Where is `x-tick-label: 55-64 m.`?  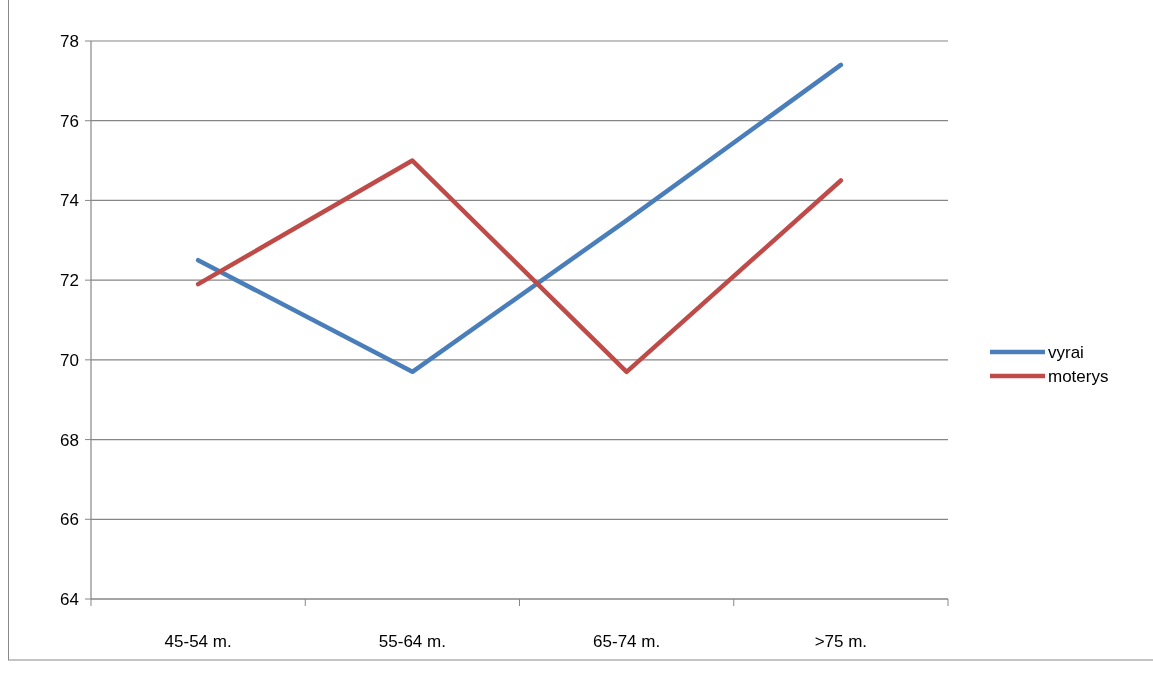 x-tick-label: 55-64 m. is located at coordinates (412, 641).